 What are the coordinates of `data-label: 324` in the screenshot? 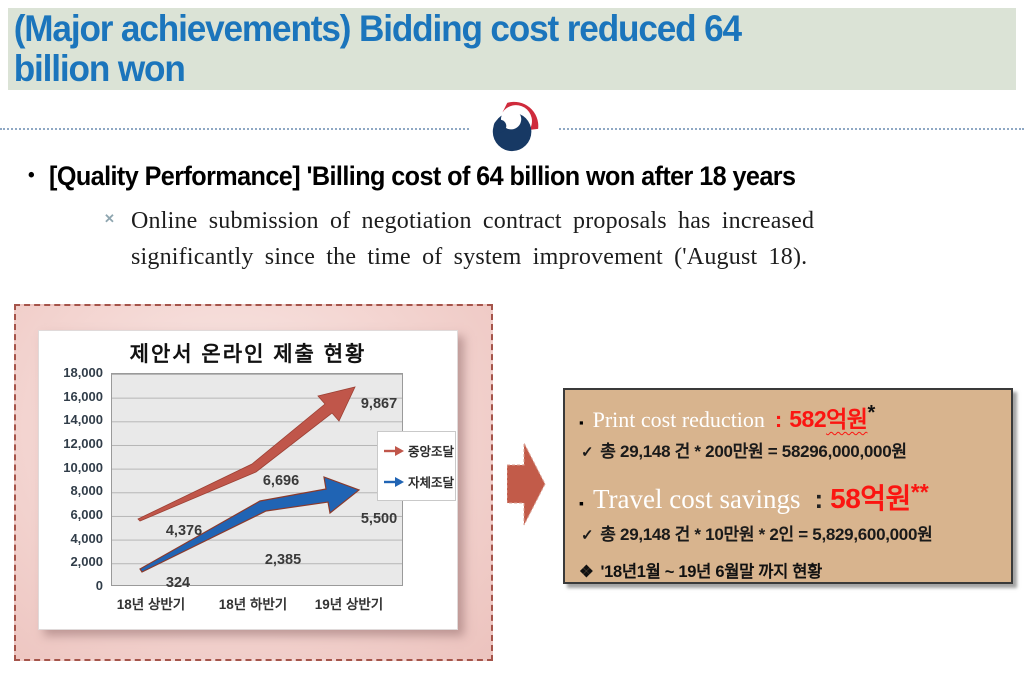 It's located at (178, 583).